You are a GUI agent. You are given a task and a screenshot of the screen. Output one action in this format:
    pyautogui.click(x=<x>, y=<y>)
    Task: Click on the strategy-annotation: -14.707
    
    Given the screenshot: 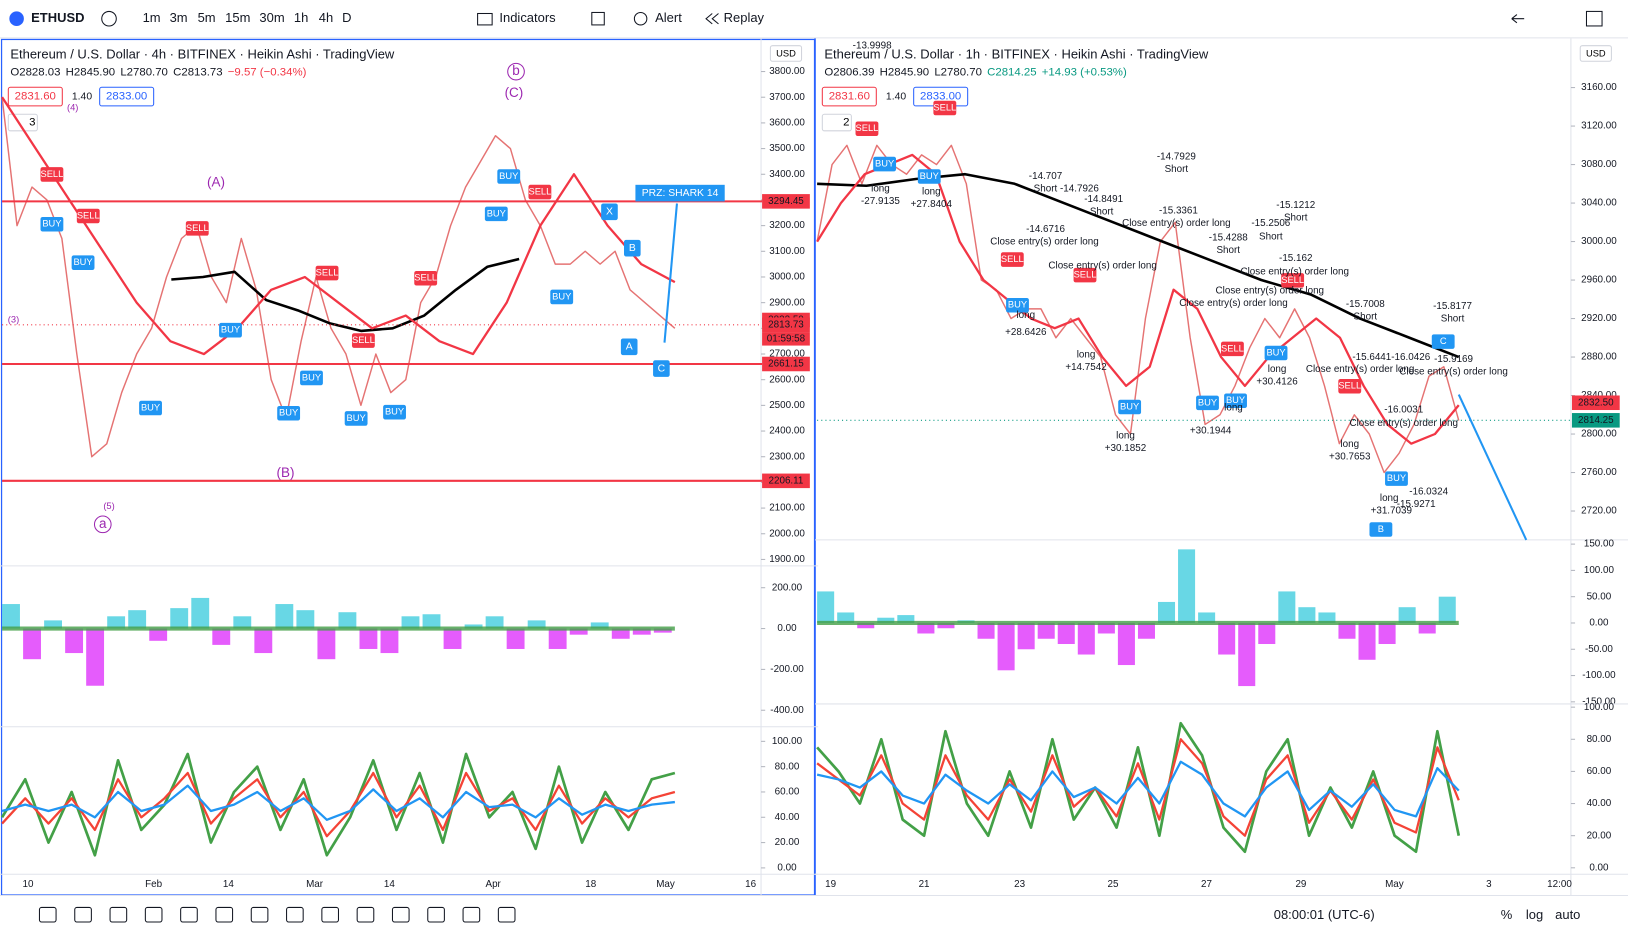 What is the action you would take?
    pyautogui.click(x=1045, y=176)
    